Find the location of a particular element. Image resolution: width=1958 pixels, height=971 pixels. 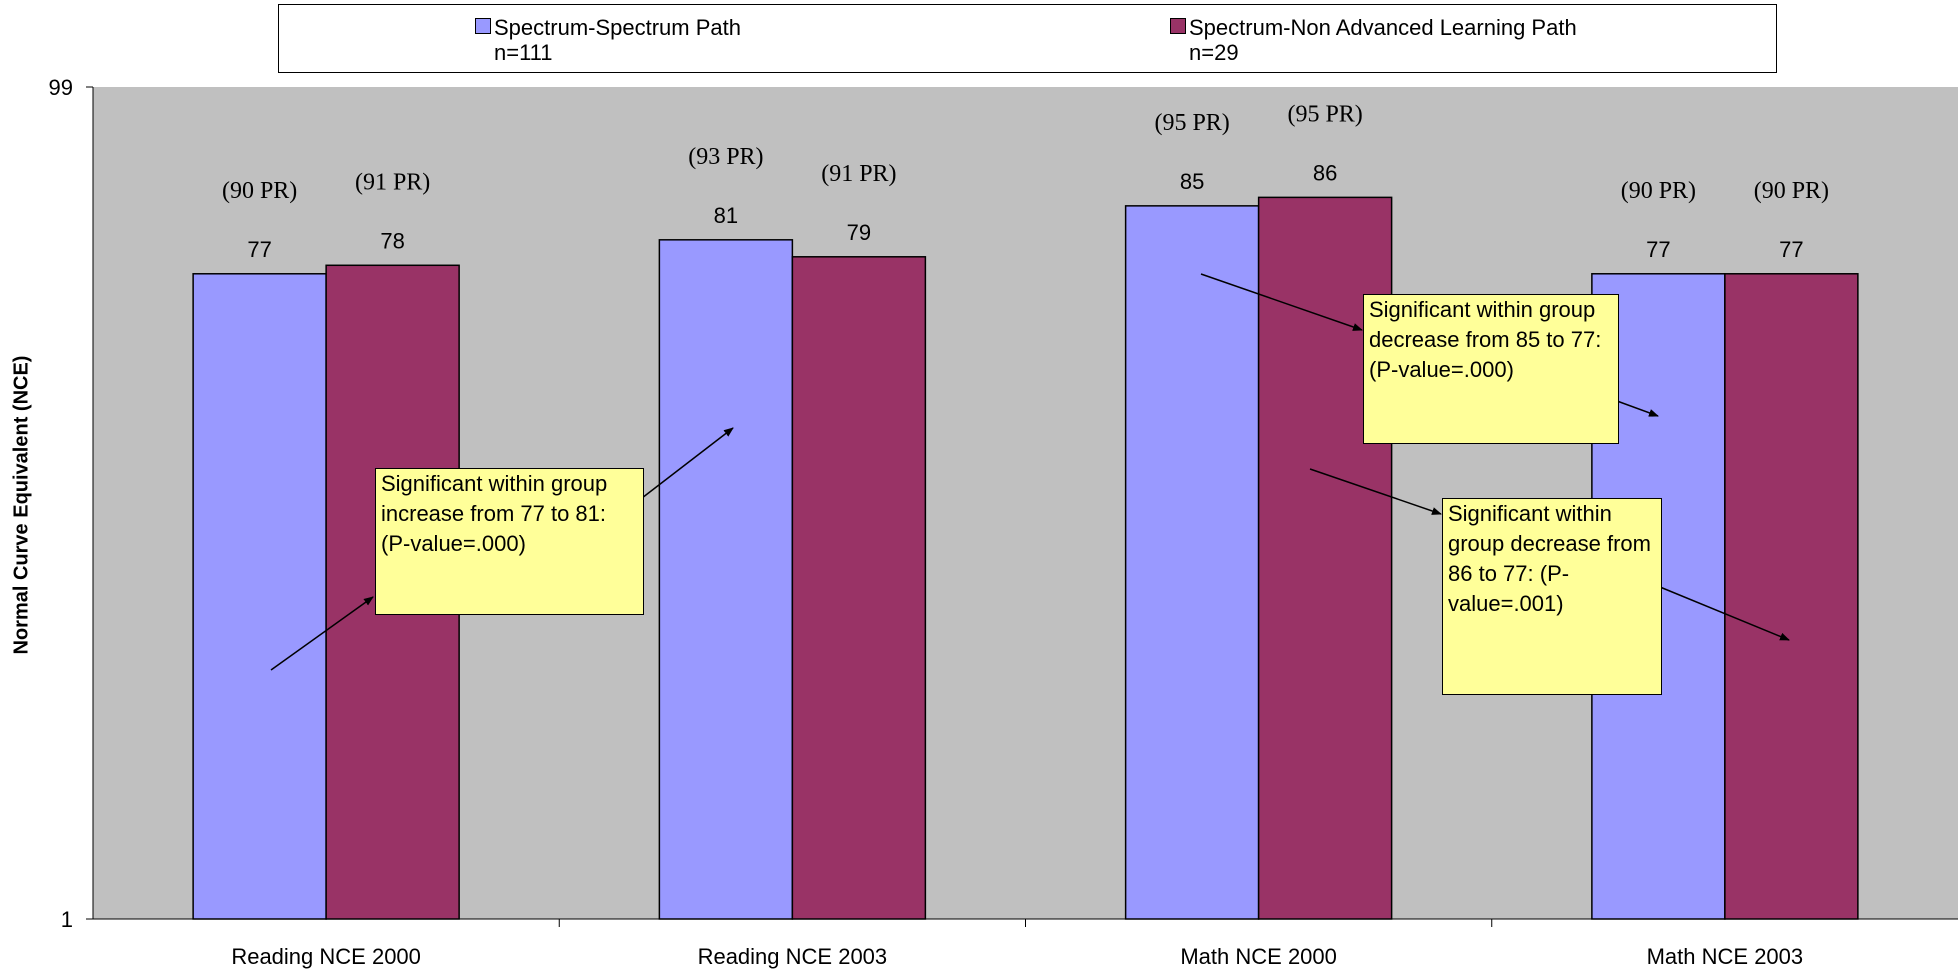

value-label-s2-3: 86 is located at coordinates (1325, 172).